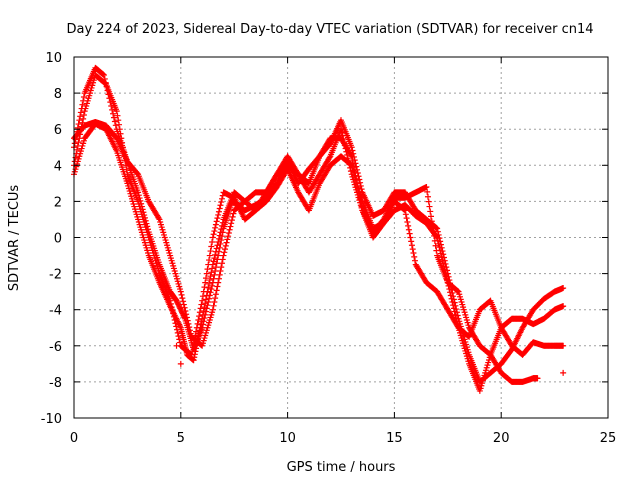 This screenshot has width=640, height=480. Describe the element at coordinates (55, 311) in the screenshot. I see `y-tick-label: -4` at that location.